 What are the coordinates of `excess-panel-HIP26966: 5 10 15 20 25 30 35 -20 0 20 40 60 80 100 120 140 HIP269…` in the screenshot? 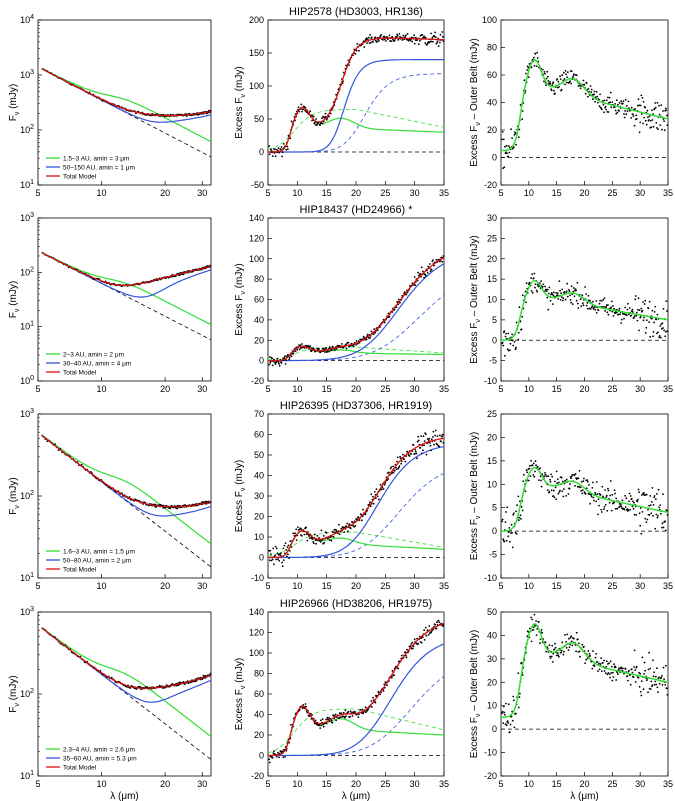 It's located at (341, 693).